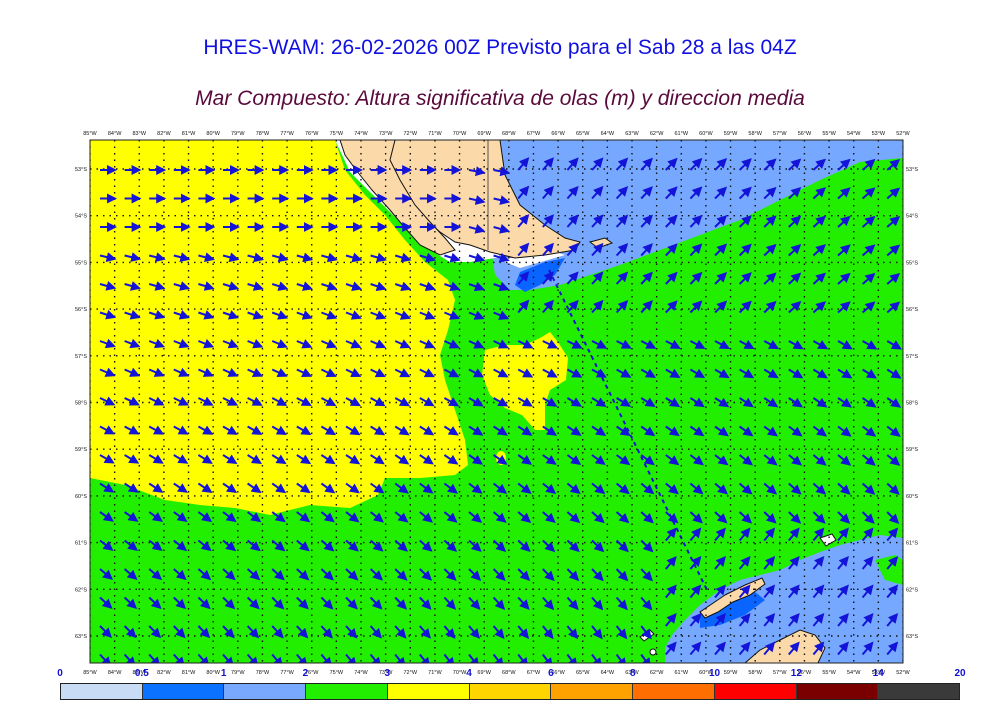 This screenshot has height=707, width=1000. I want to click on latitude-label: 60°S, so click(912, 497).